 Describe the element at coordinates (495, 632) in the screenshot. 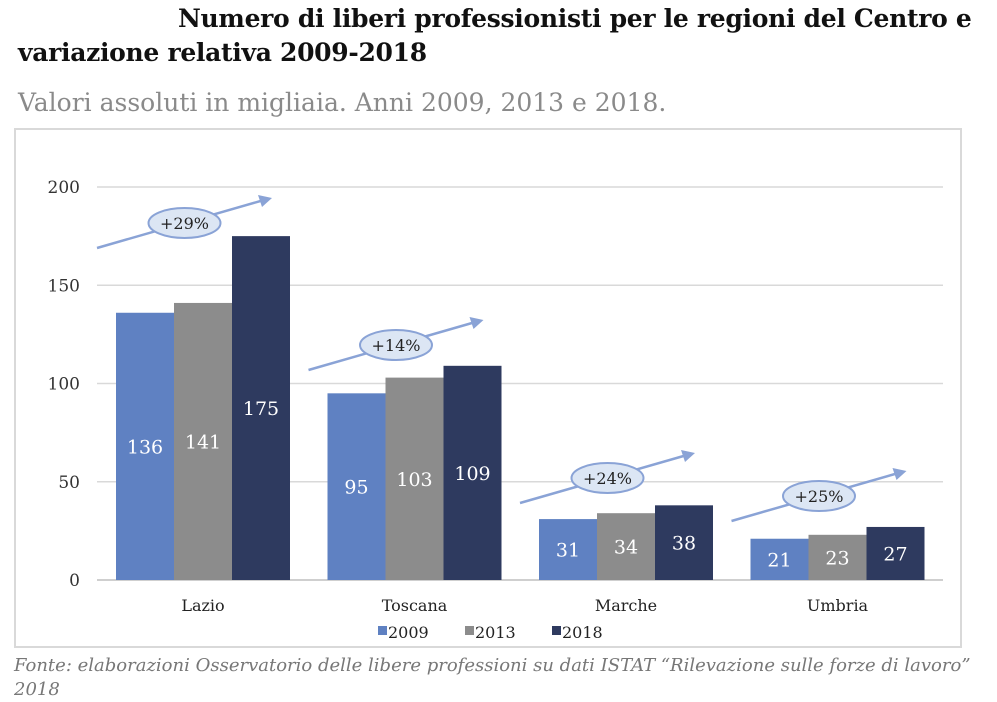

I see `legend-label: 2013` at that location.